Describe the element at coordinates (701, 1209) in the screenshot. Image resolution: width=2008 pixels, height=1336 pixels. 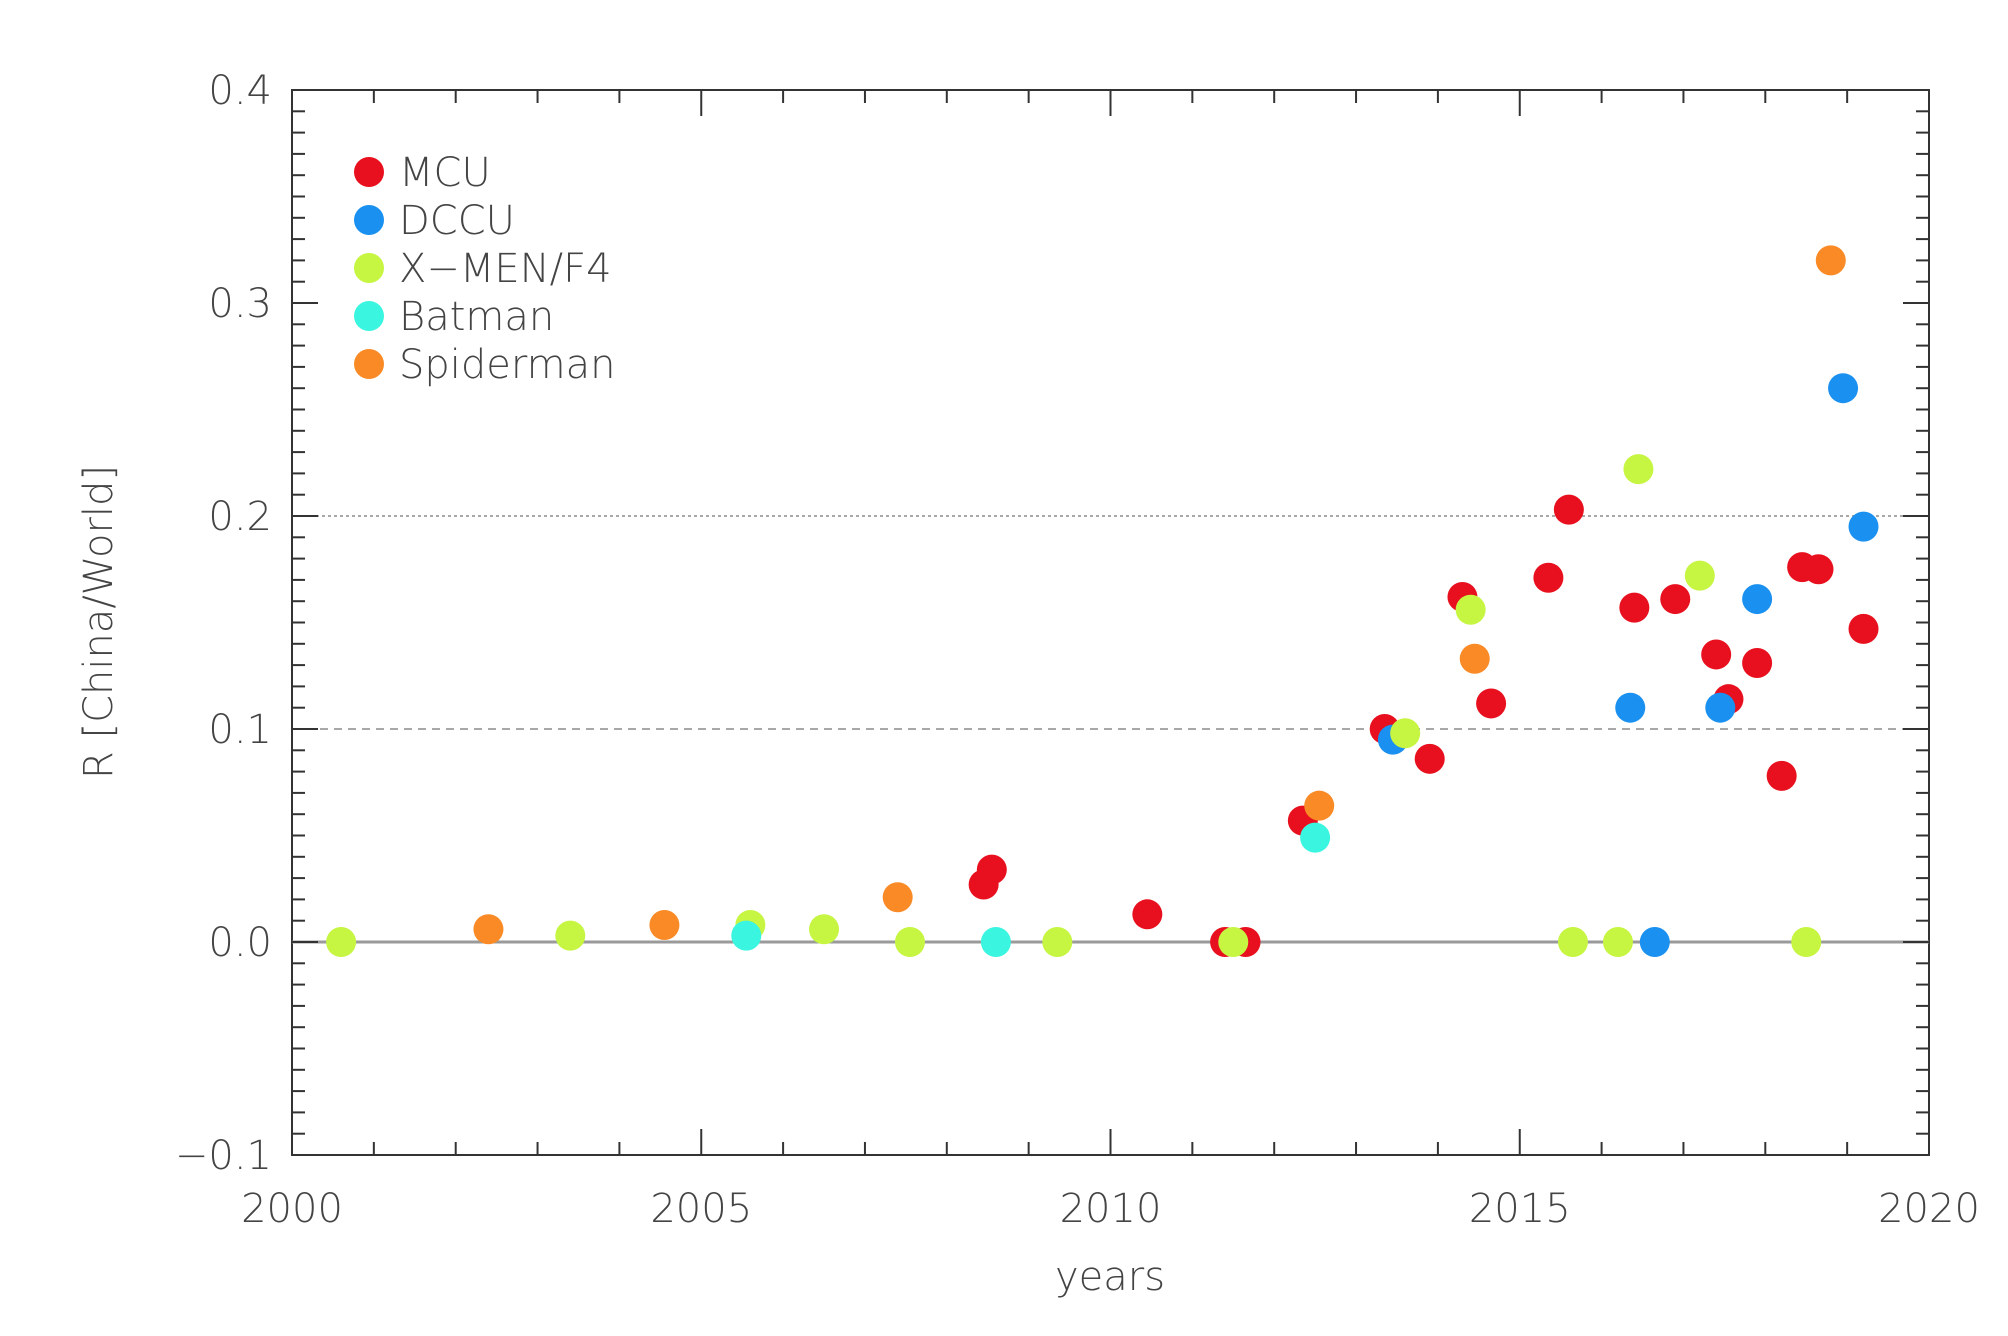
I see `x-tick-label: 2005` at that location.